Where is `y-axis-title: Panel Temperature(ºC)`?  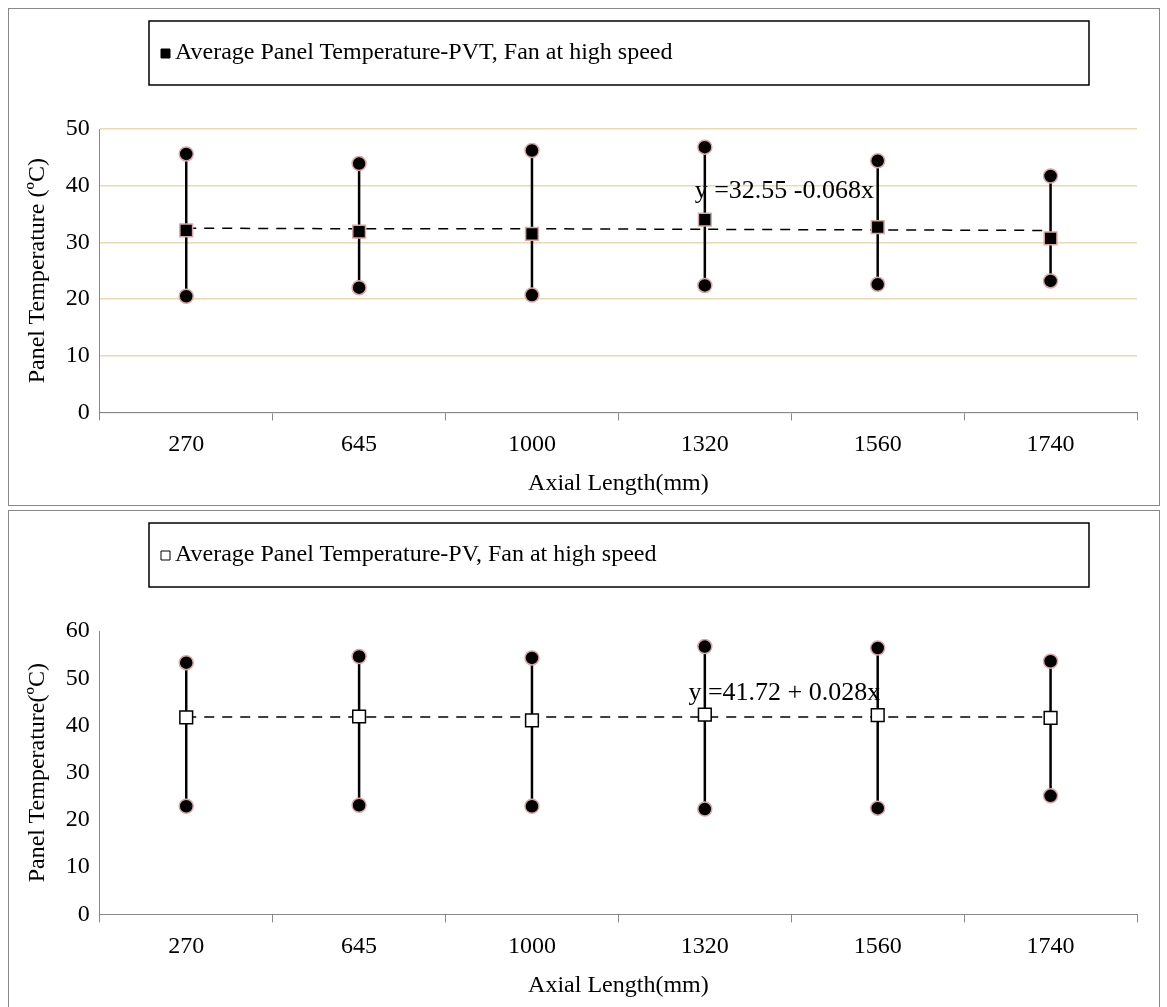 y-axis-title: Panel Temperature(ºC) is located at coordinates (35, 773).